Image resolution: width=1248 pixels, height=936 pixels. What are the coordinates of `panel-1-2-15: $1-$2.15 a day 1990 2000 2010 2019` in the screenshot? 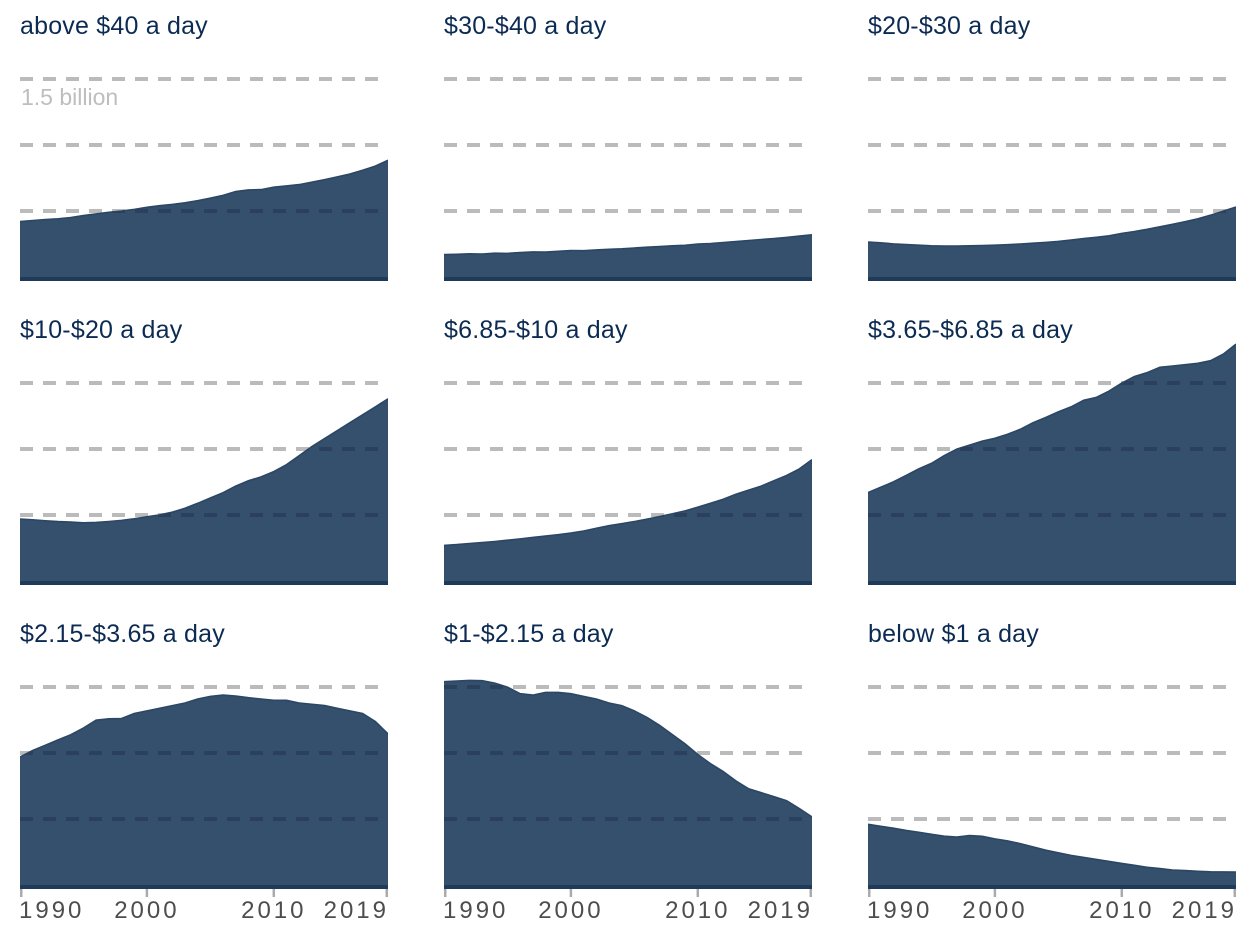 It's located at (628, 772).